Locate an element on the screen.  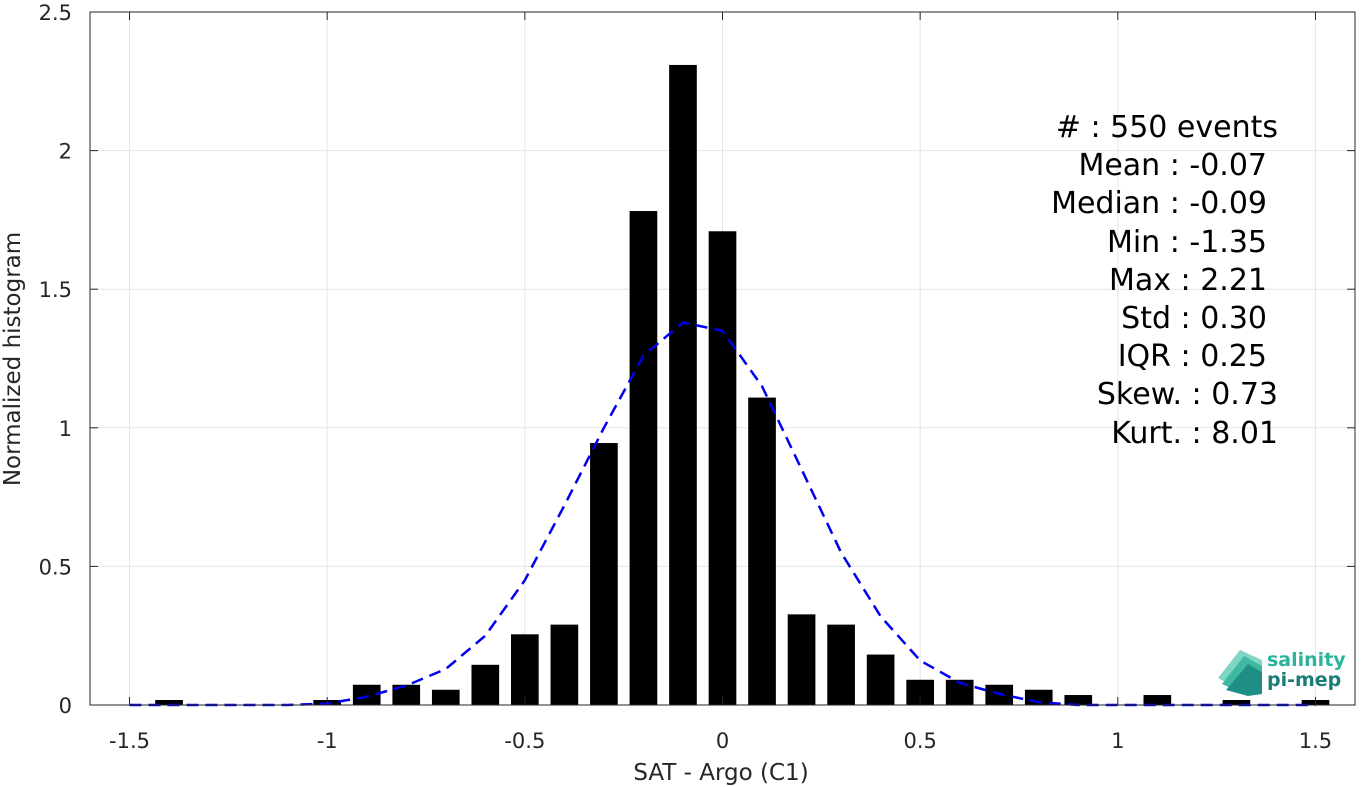
x-axis-label: SAT - Argo (C1) is located at coordinates (720, 773).